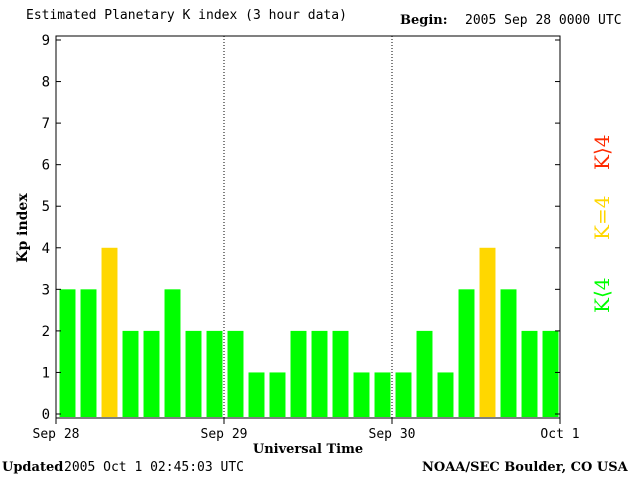  What do you see at coordinates (424, 20) in the screenshot?
I see `begin-label: Begin:` at bounding box center [424, 20].